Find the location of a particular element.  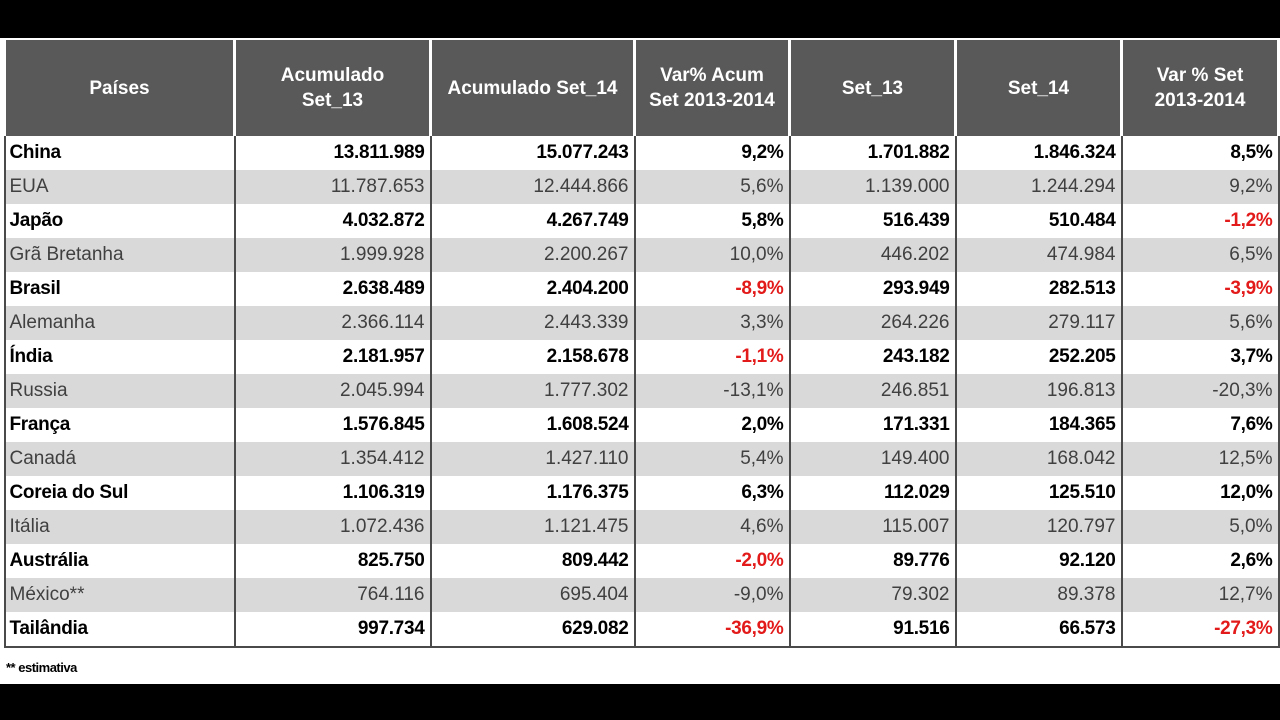

value-cell: 115.007 is located at coordinates (872, 527).